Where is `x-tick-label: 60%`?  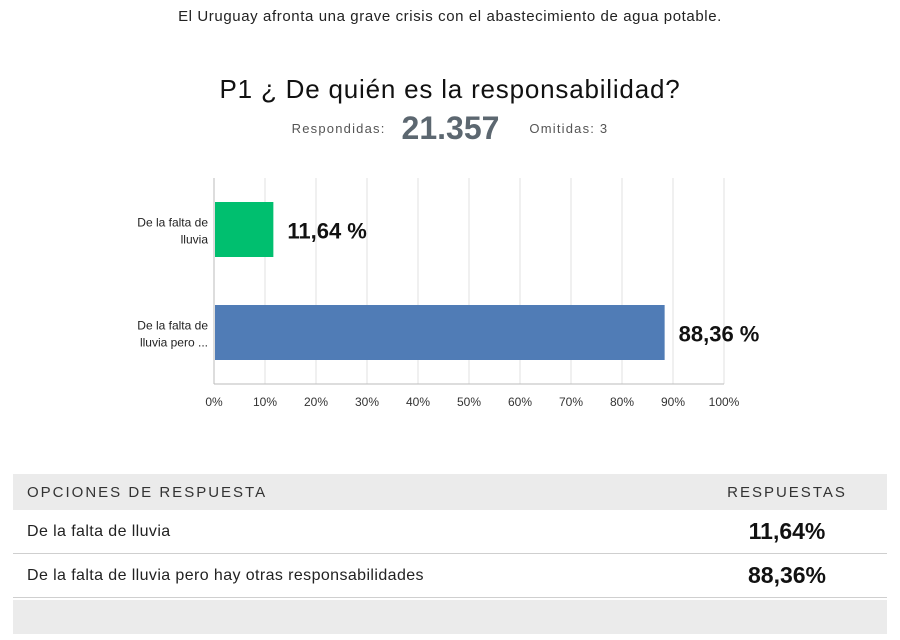
x-tick-label: 60% is located at coordinates (520, 402).